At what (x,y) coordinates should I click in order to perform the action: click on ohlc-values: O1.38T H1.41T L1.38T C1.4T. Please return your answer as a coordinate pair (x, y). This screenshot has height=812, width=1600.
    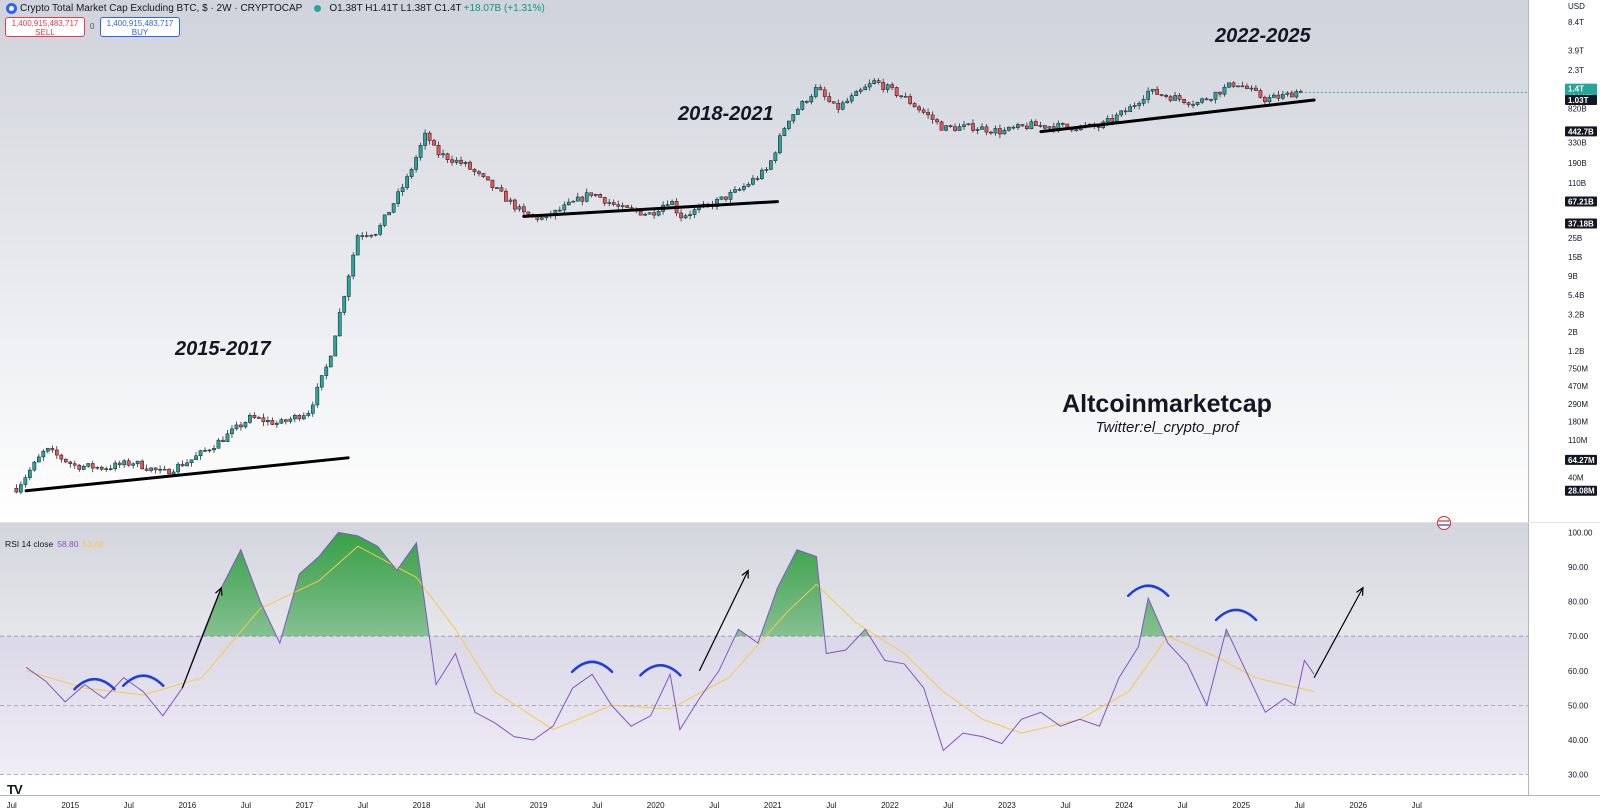
    Looking at the image, I should click on (395, 8).